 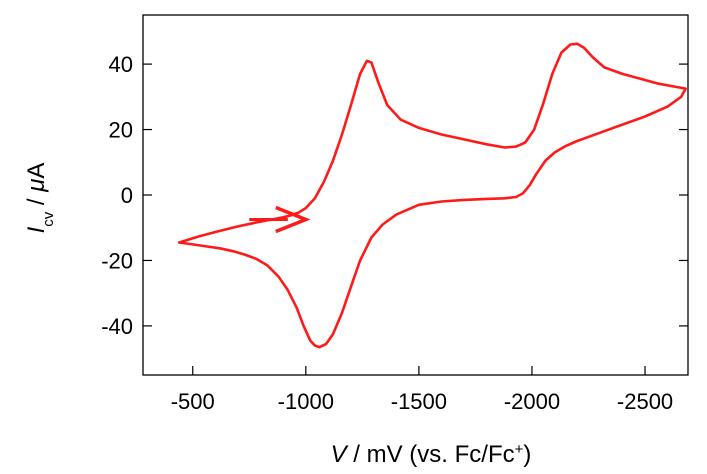 What do you see at coordinates (121, 64) in the screenshot?
I see `y-tick-label: 40` at bounding box center [121, 64].